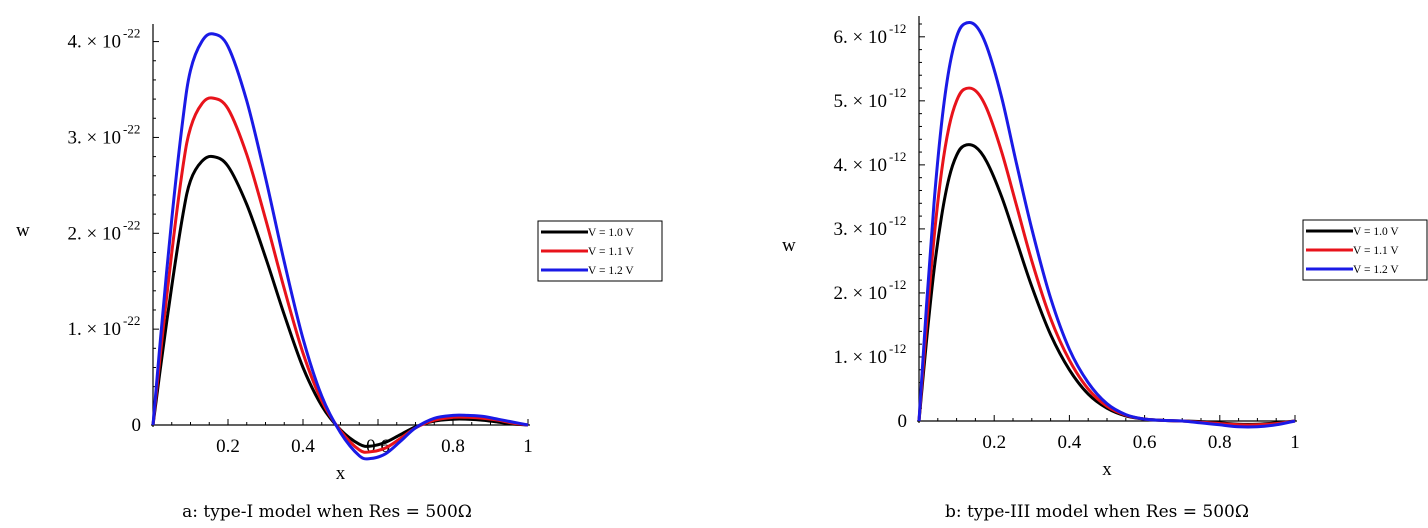 This screenshot has width=1428, height=528. Describe the element at coordinates (860, 101) in the screenshot. I see `y-tick-mantissa: 5. × 10` at that location.